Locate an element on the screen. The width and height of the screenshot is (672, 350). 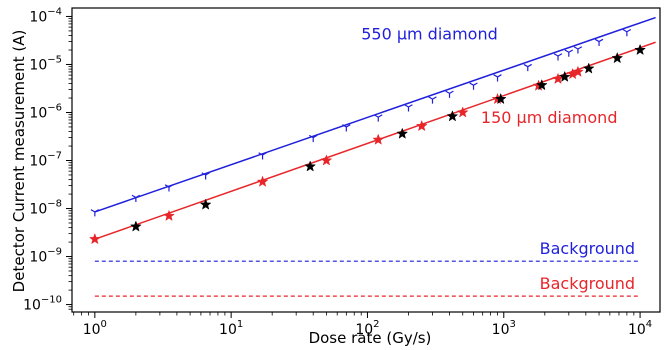
y-tick-exponent: −4 is located at coordinates (54, 11).